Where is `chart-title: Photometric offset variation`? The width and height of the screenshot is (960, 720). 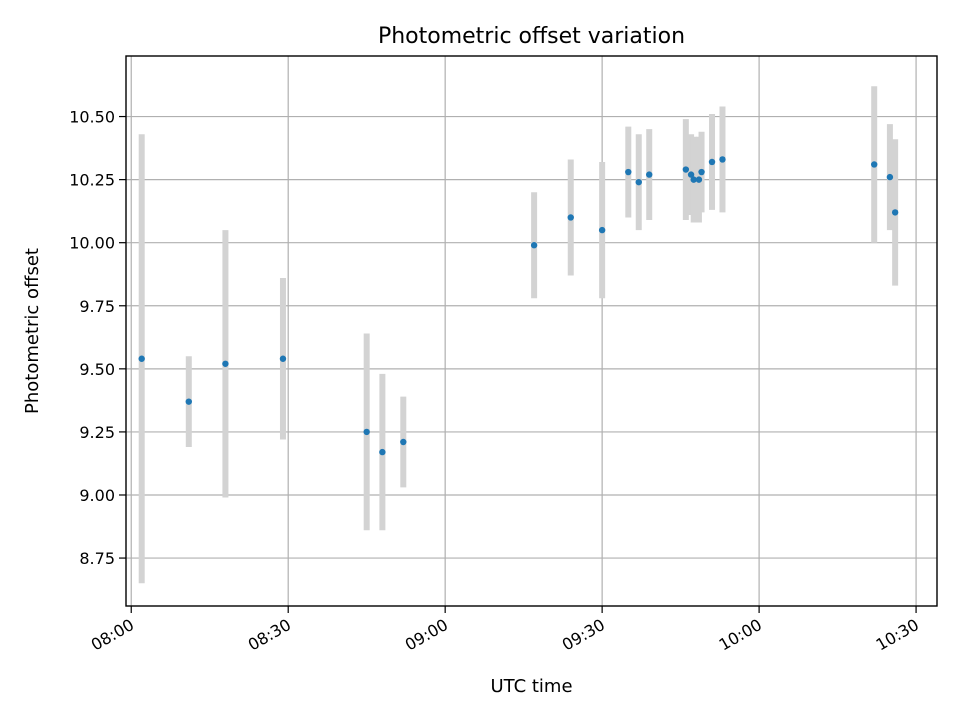 chart-title: Photometric offset variation is located at coordinates (531, 36).